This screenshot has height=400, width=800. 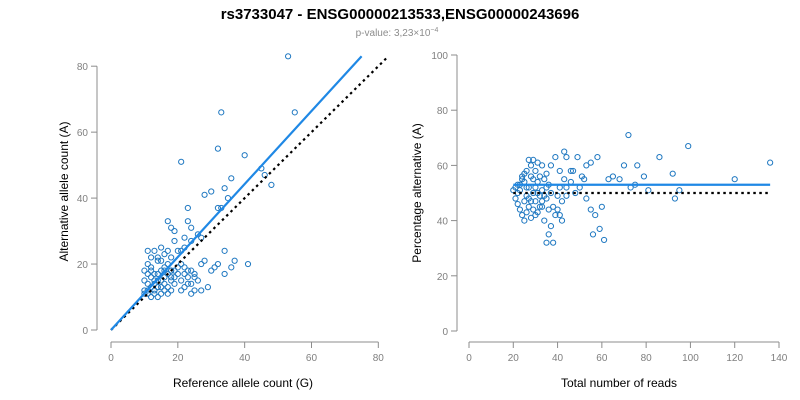 I want to click on x-axis-label: Total number of reads, so click(x=619, y=383).